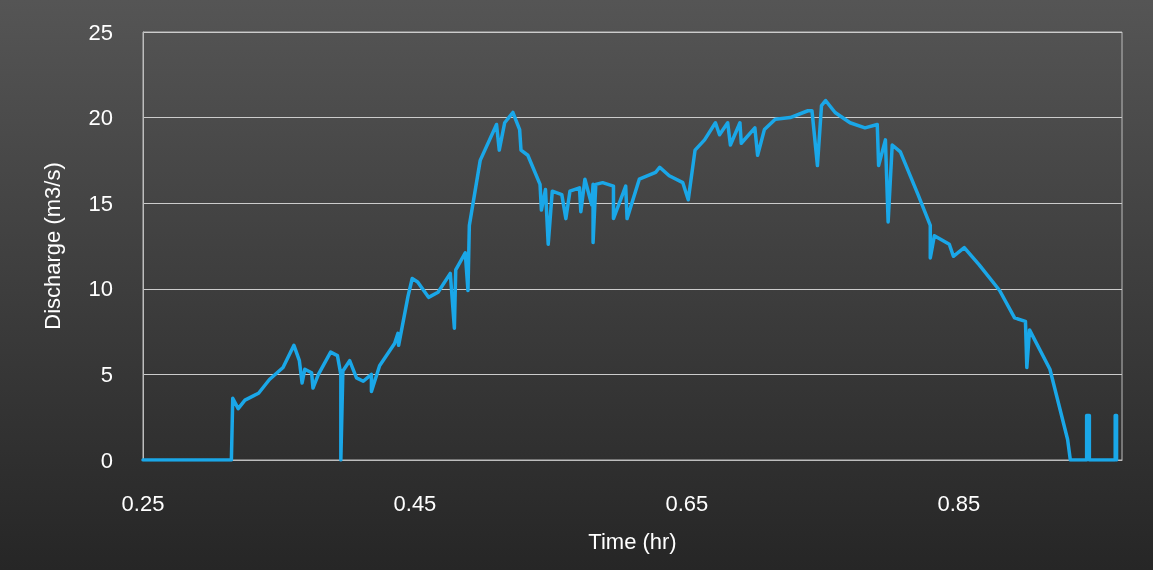 Image resolution: width=1153 pixels, height=570 pixels. What do you see at coordinates (100, 203) in the screenshot?
I see `y-tick-label: 15` at bounding box center [100, 203].